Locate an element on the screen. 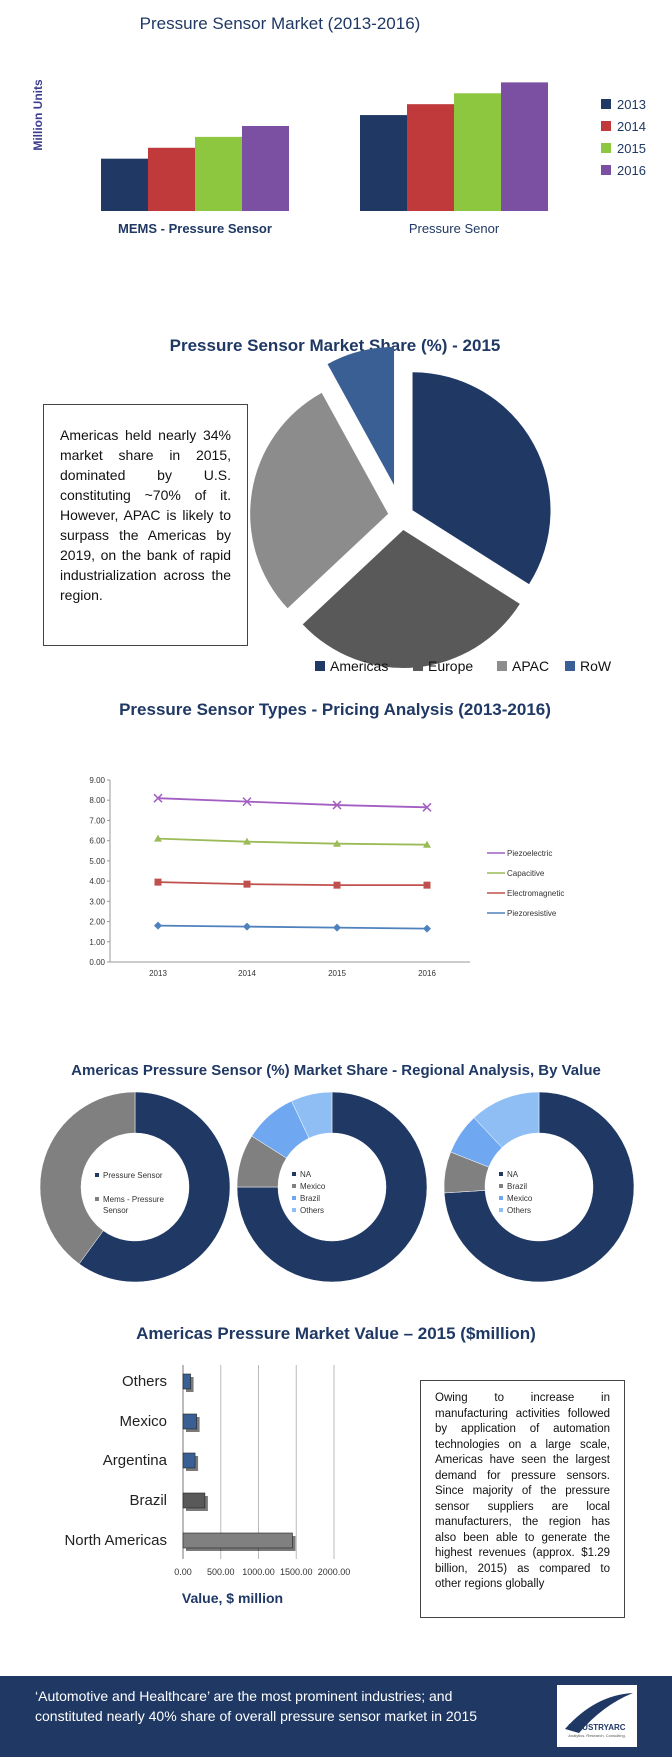 The height and width of the screenshot is (1757, 672). line-series-electromagnetic is located at coordinates (292, 884).